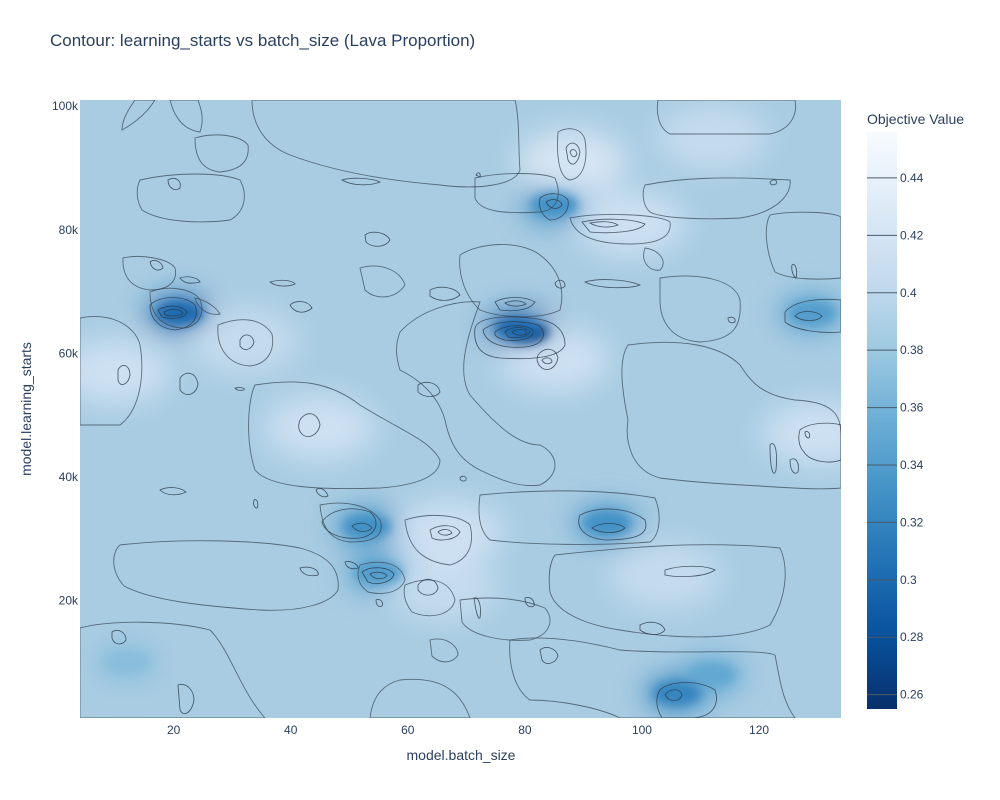 The image size is (1000, 800). I want to click on y-axis: 20k 40k 60k 80k 100k, so click(65, 353).